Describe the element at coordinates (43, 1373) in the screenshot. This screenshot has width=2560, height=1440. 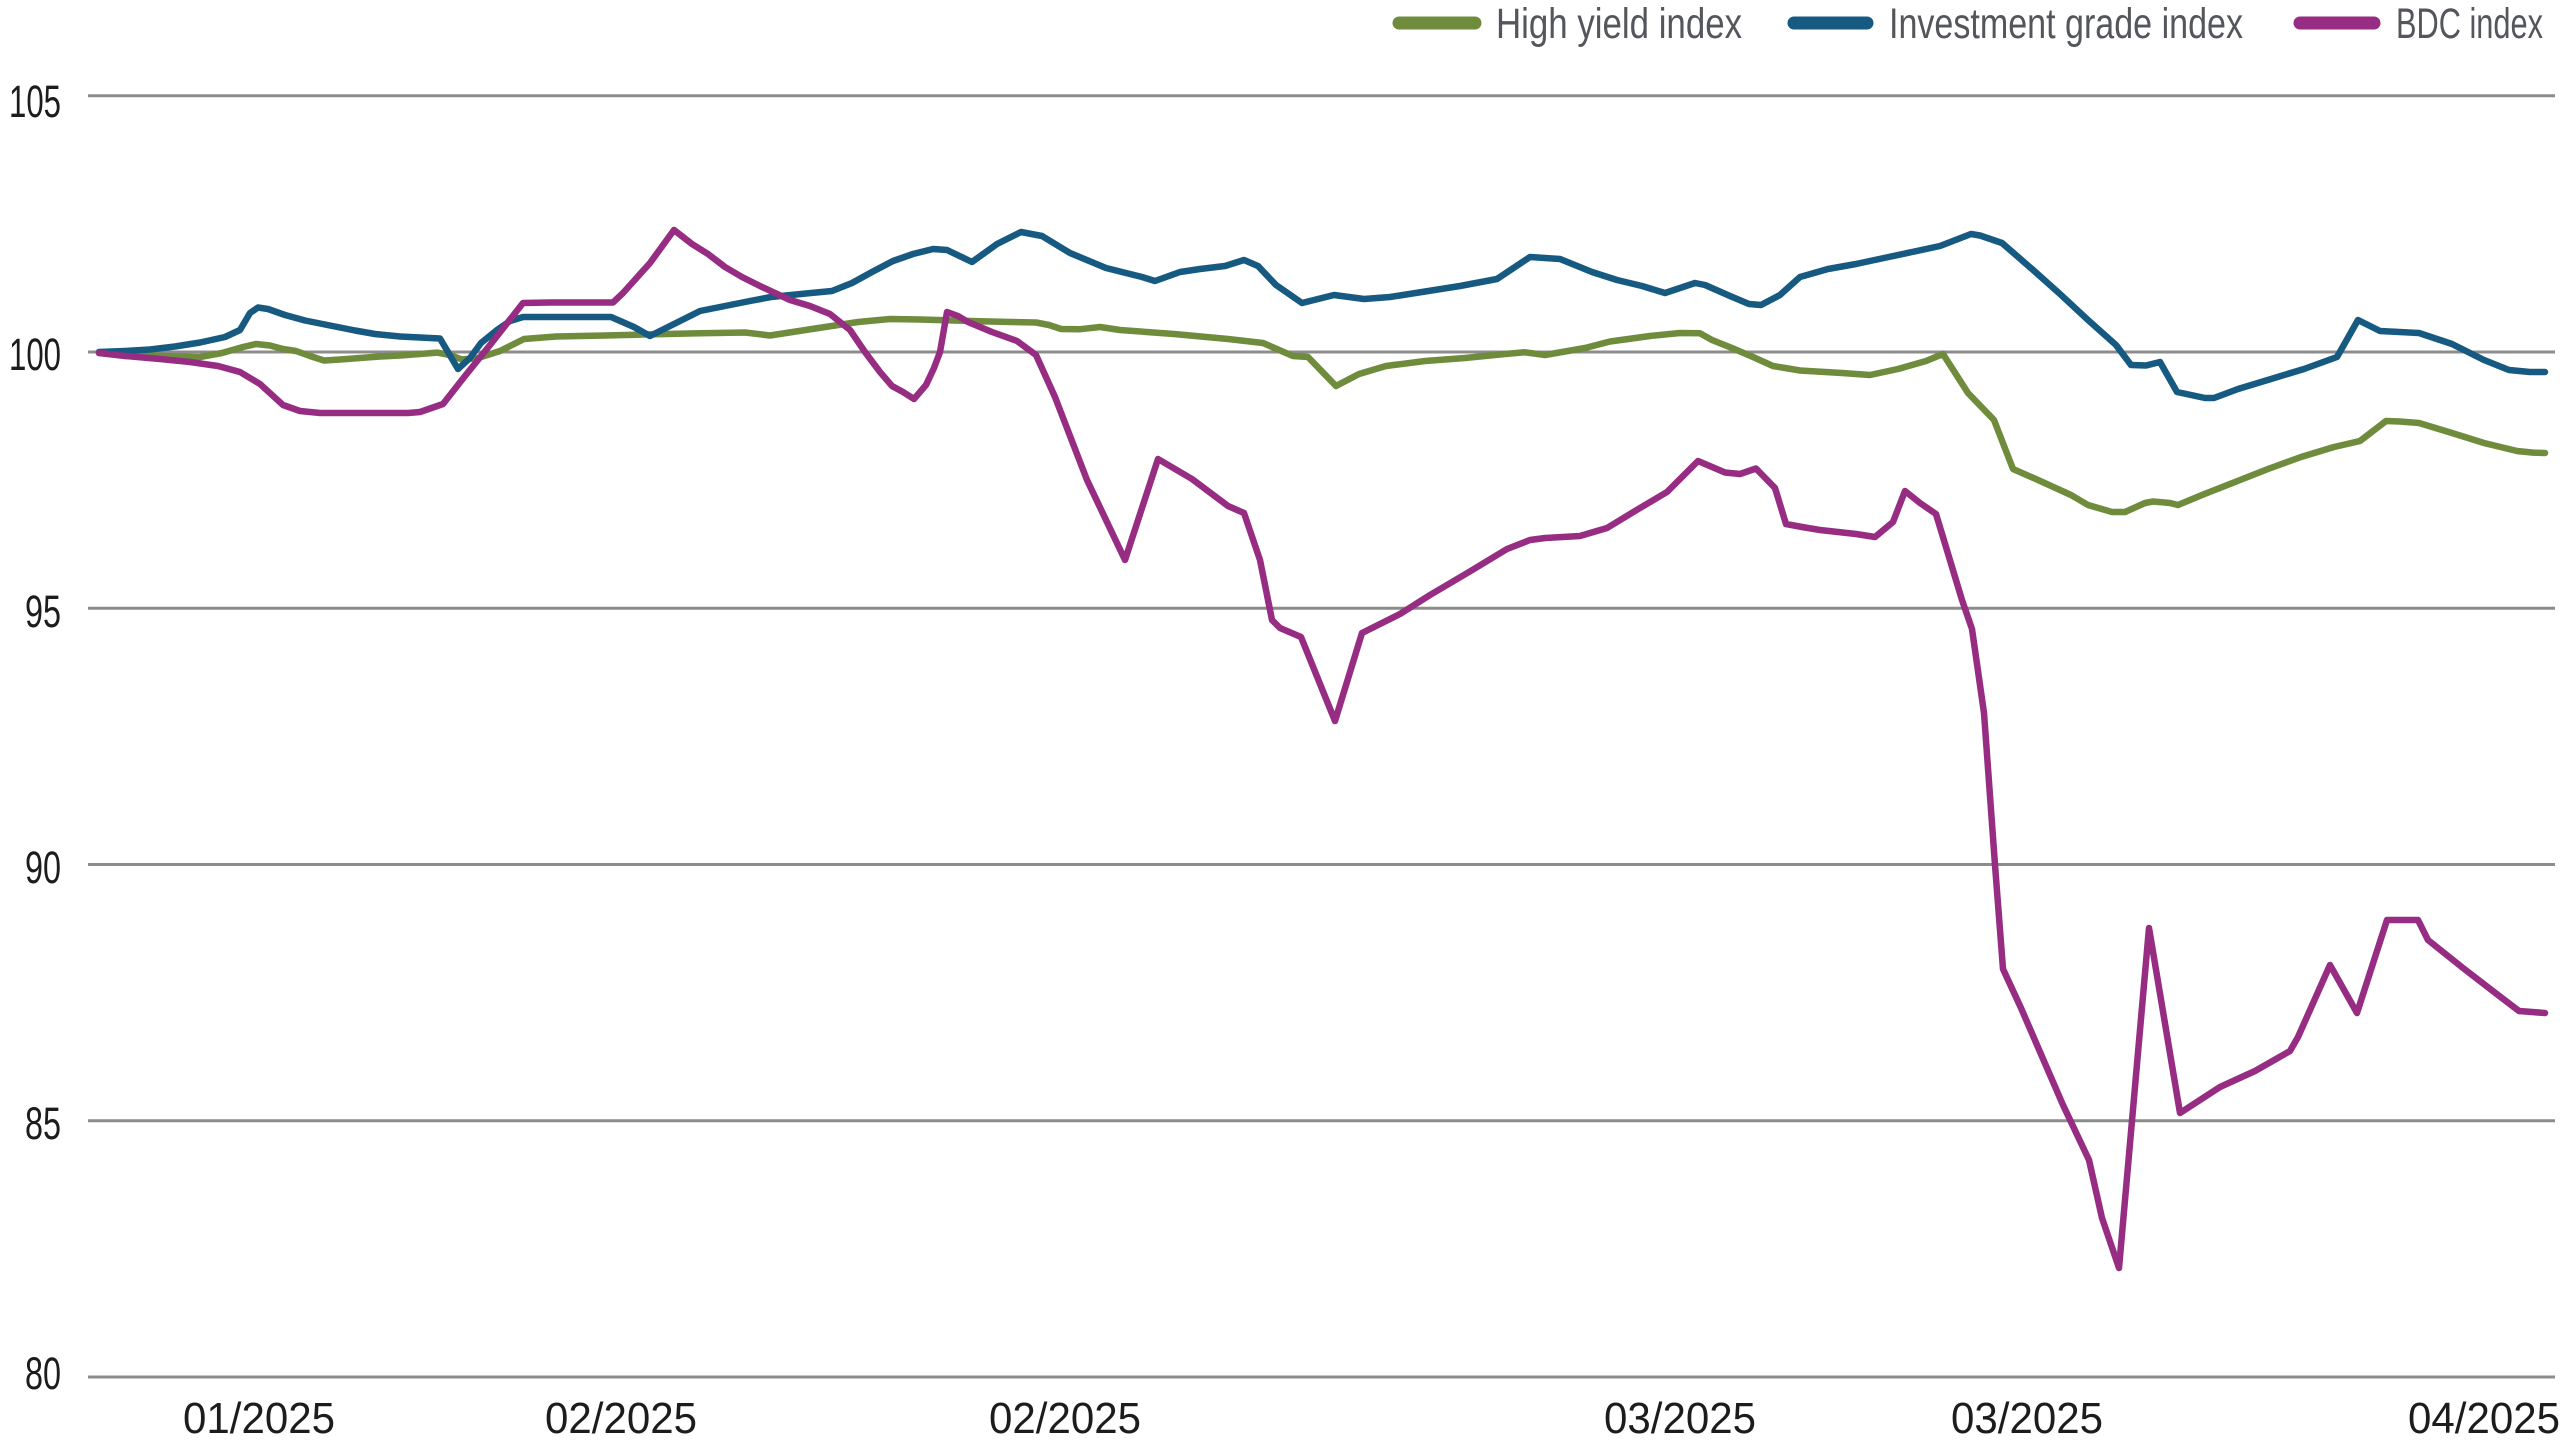
I see `svg-text: 80` at that location.